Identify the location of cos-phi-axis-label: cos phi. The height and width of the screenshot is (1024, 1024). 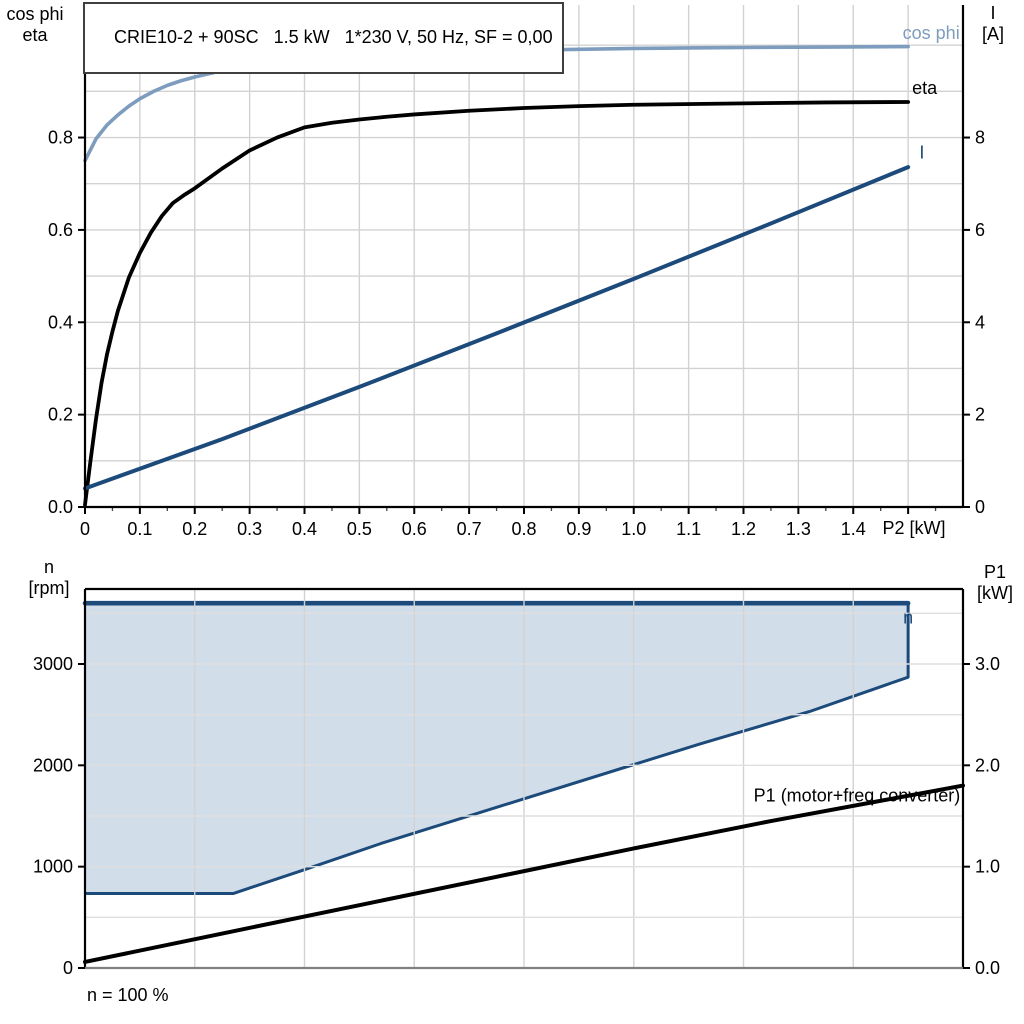
(35, 14).